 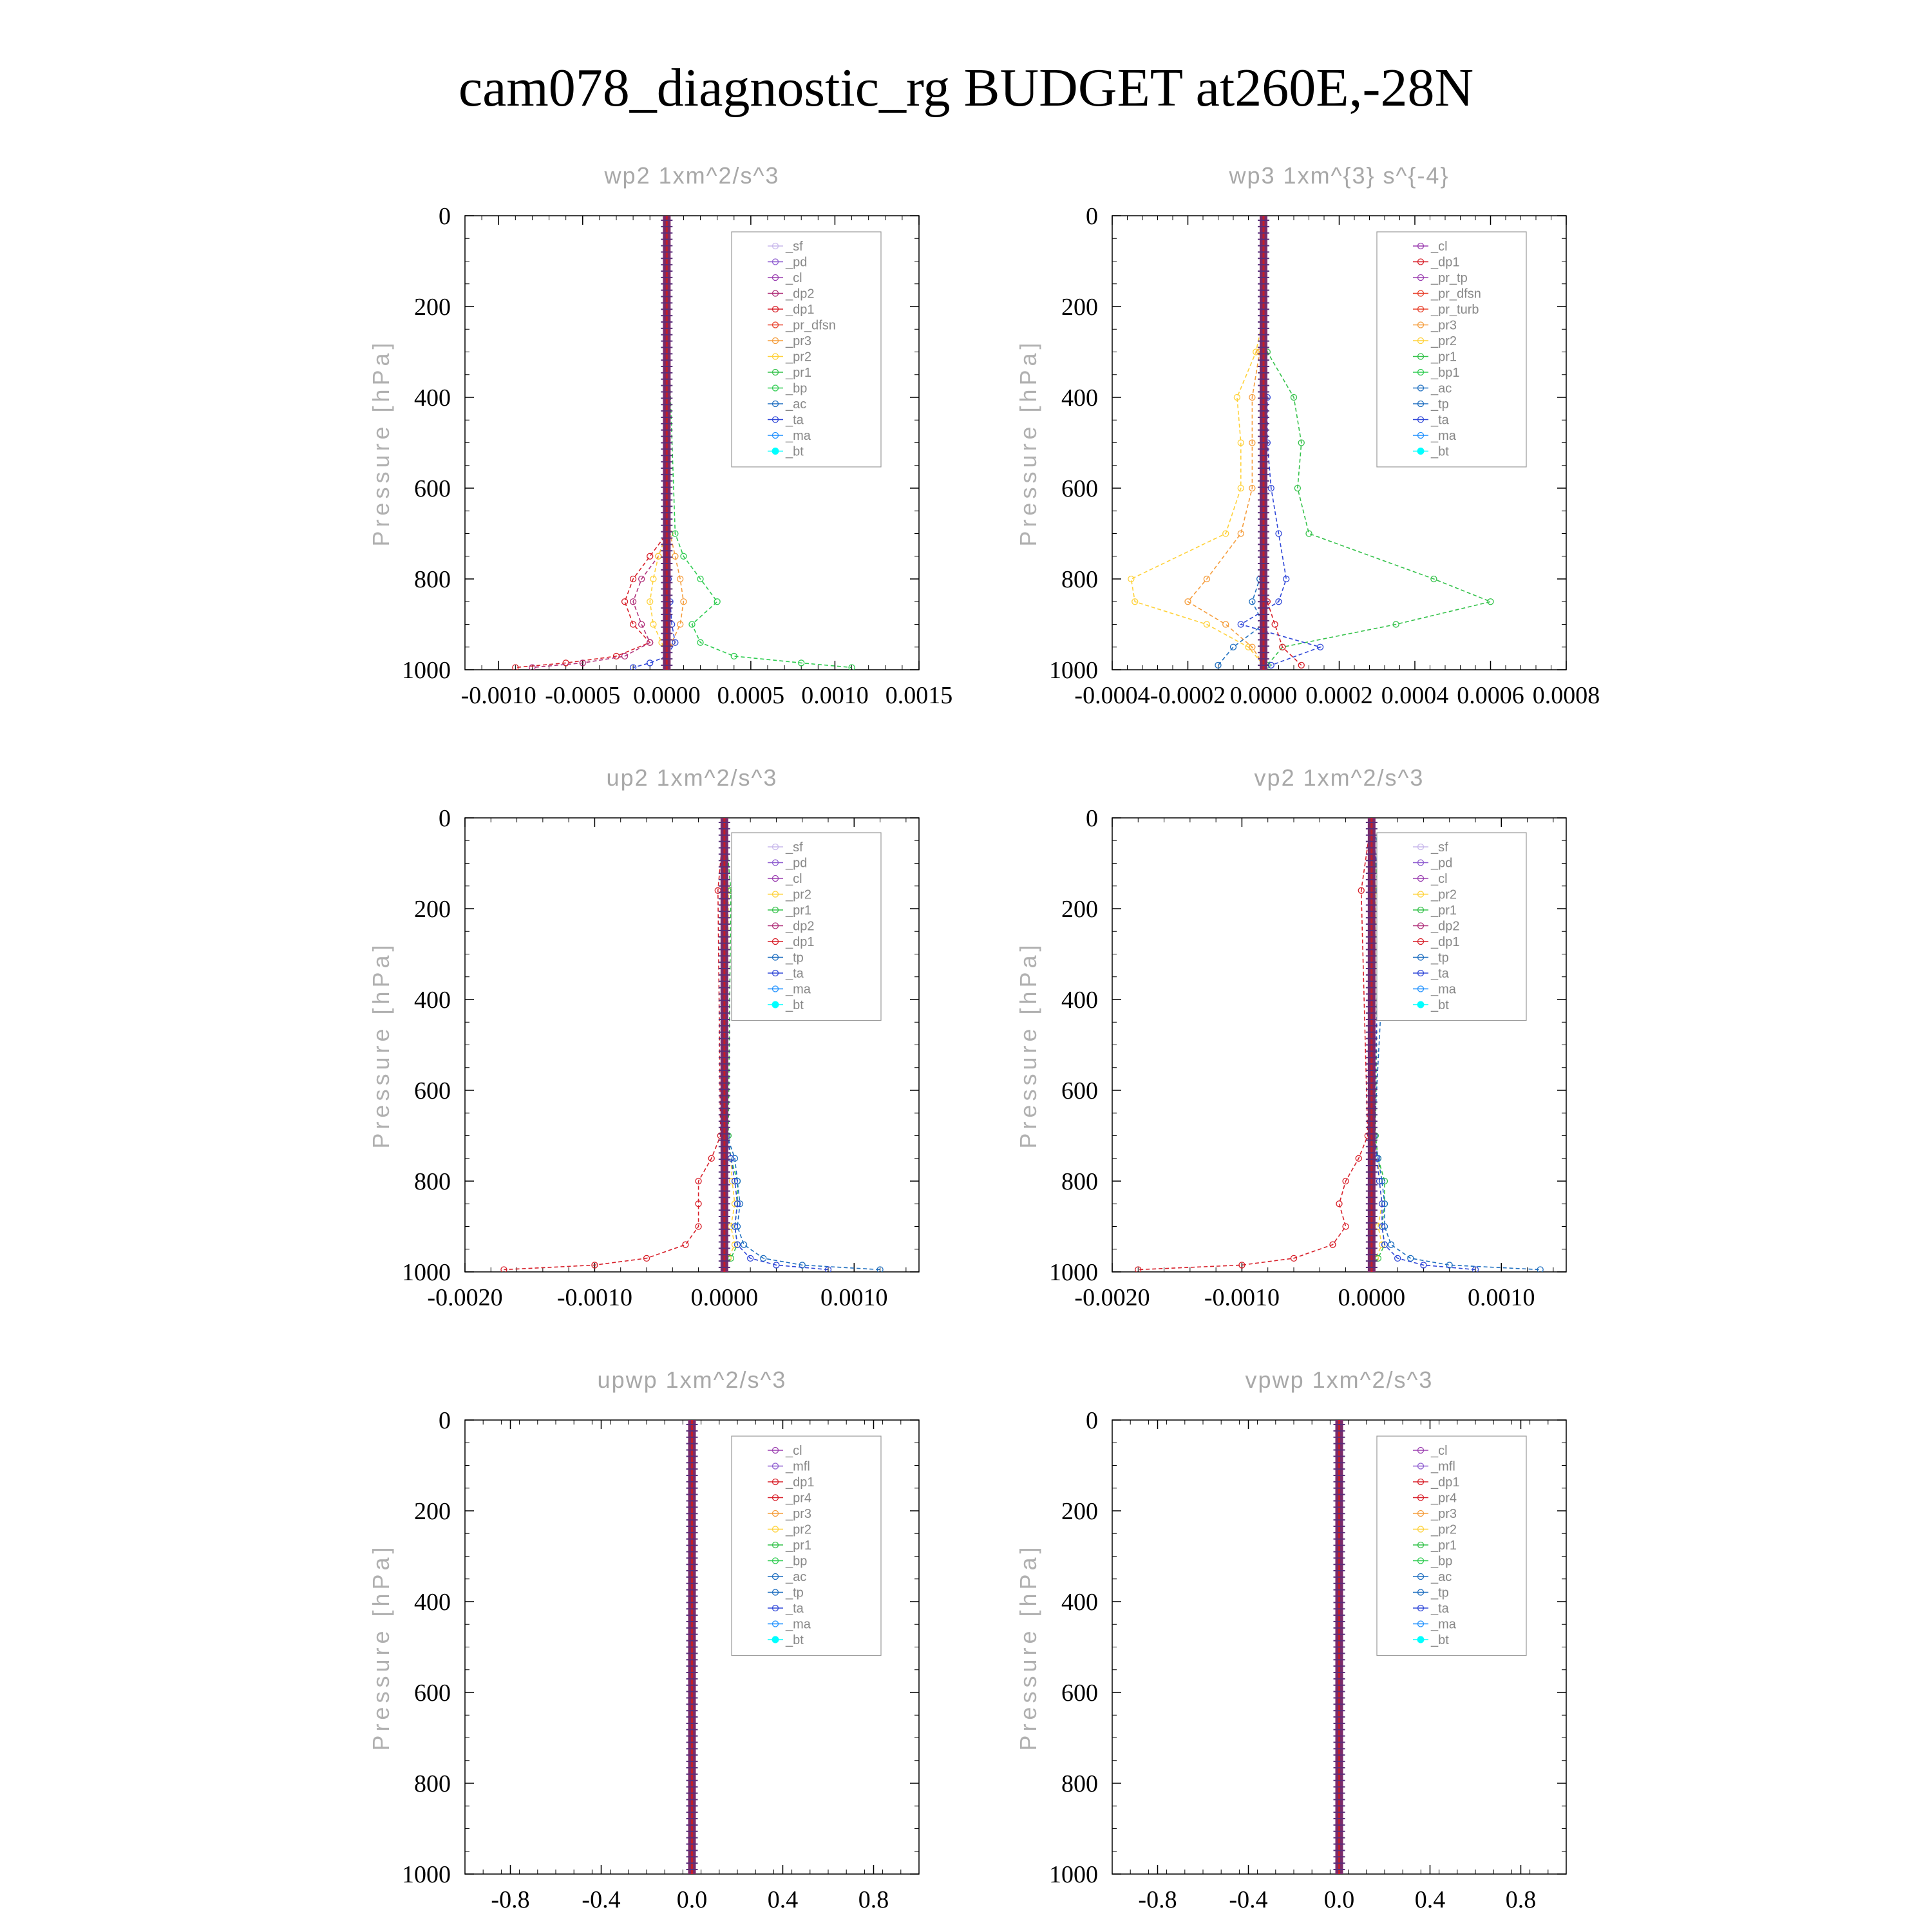 What do you see at coordinates (796, 263) in the screenshot?
I see `legend-label: _pd` at bounding box center [796, 263].